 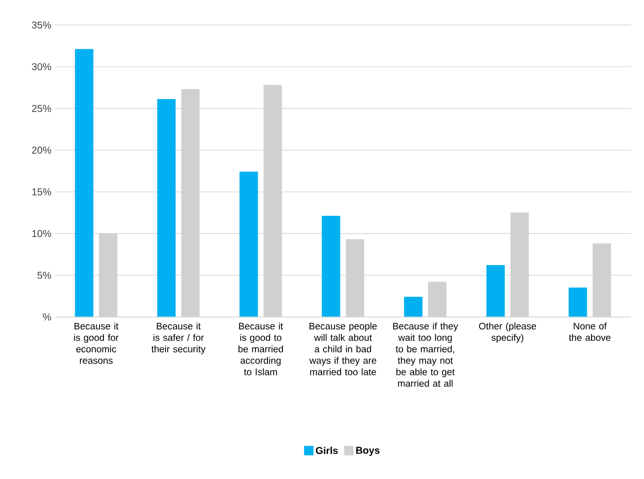 I want to click on x-tick-label: Because it is good for economic reasons, so click(x=96, y=343).